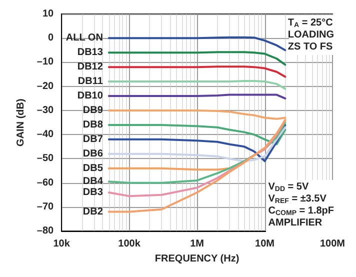 The height and width of the screenshot is (277, 356). What do you see at coordinates (21, 122) in the screenshot?
I see `y-axis-title: GAIN (dB)` at bounding box center [21, 122].